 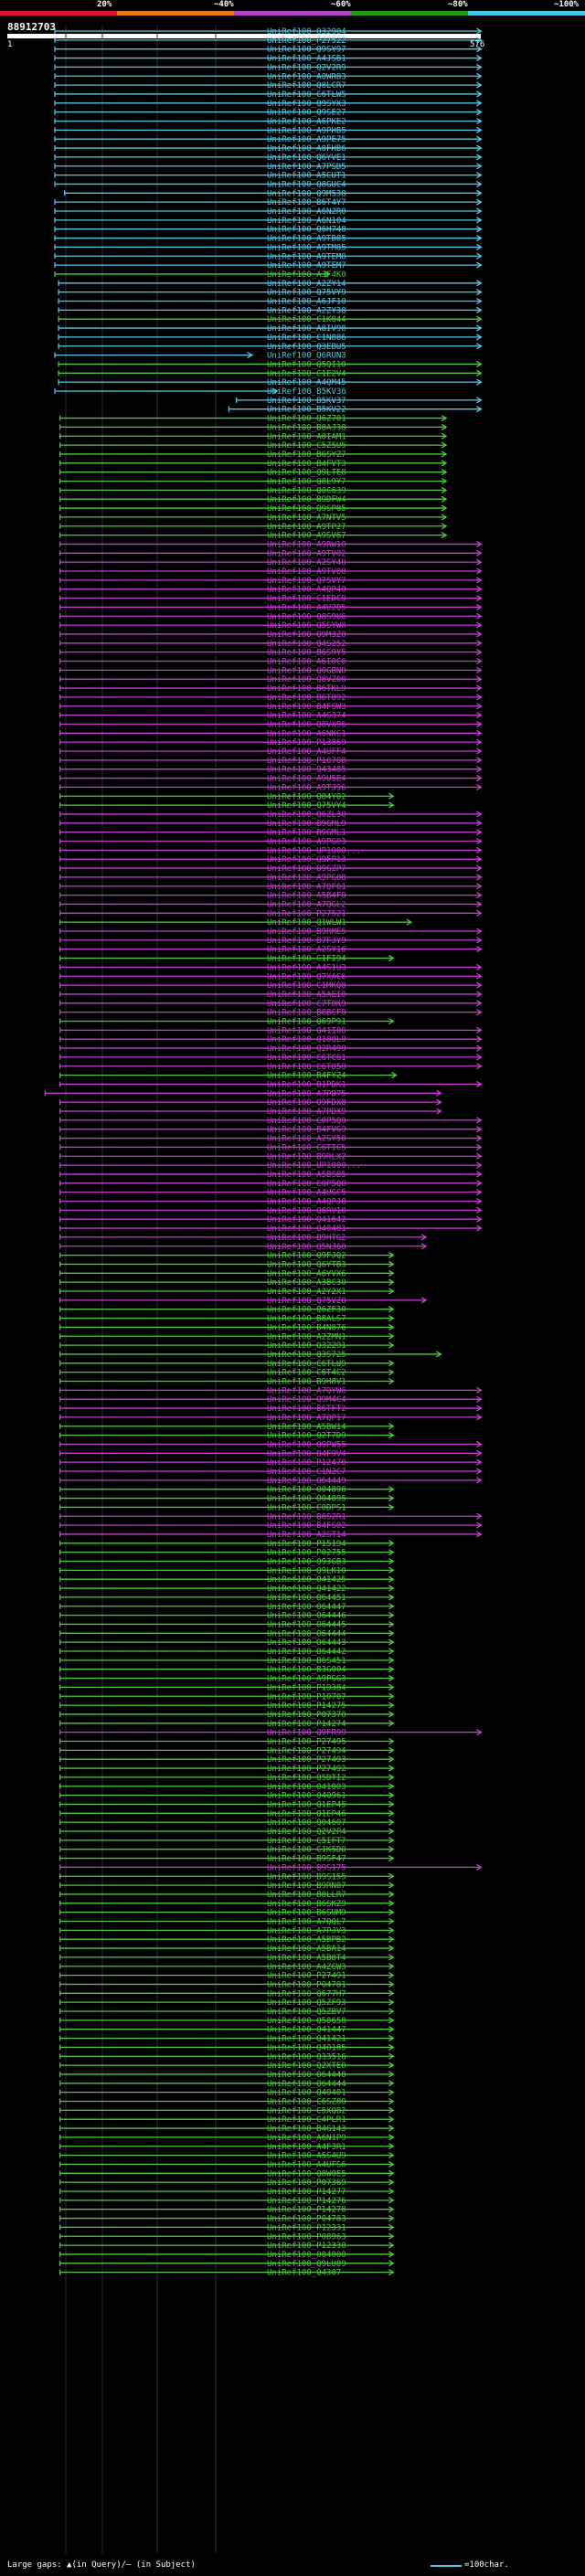 What do you see at coordinates (307, 85) in the screenshot?
I see `hit-label: UniRef100_Q8LCR7` at bounding box center [307, 85].